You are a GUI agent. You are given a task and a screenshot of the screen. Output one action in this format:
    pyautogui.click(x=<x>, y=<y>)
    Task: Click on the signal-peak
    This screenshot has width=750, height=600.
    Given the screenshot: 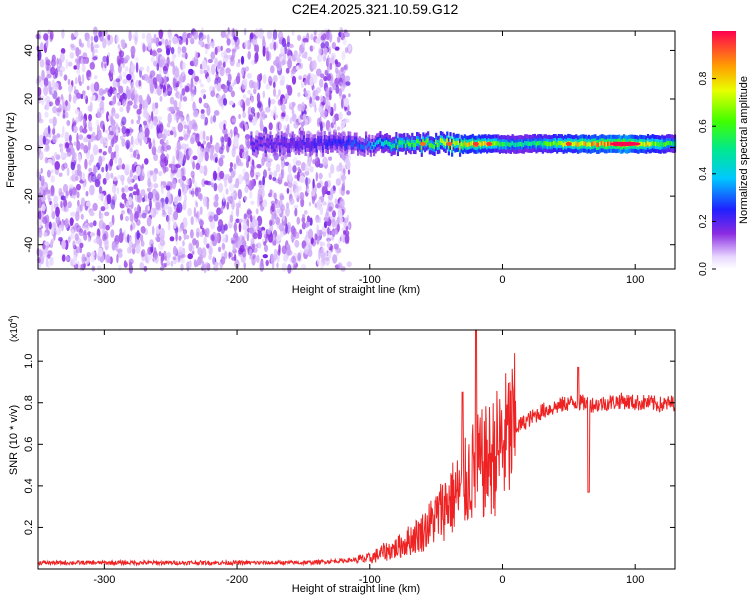 What is the action you would take?
    pyautogui.click(x=489, y=143)
    